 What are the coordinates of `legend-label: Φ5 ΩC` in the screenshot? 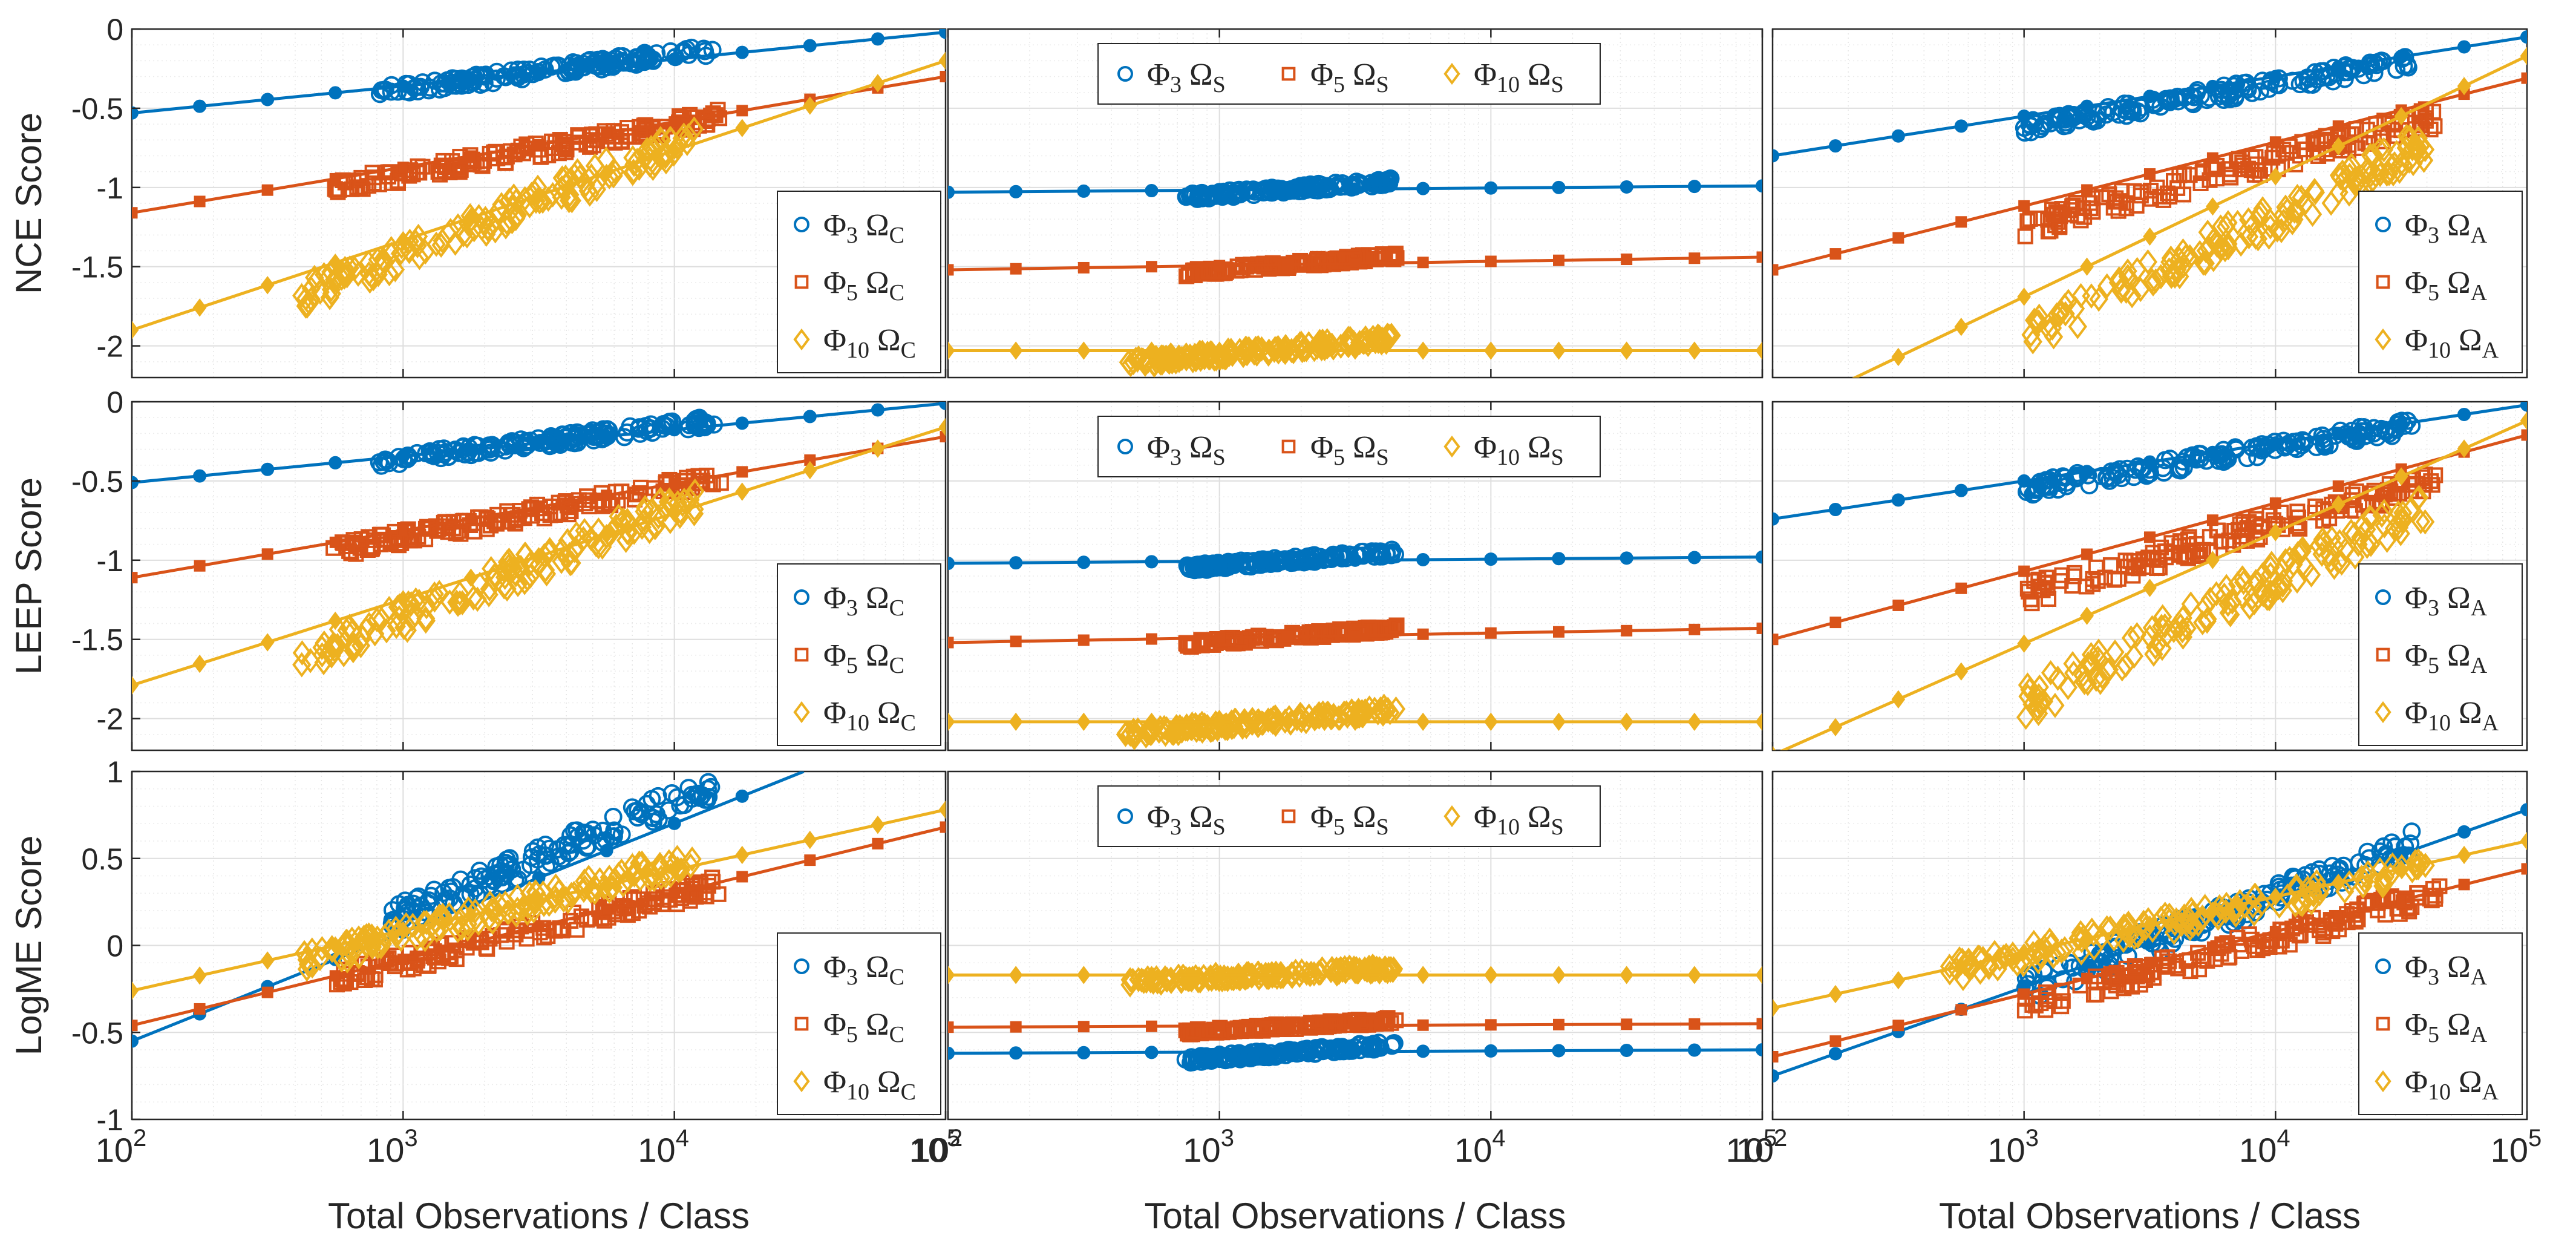 It's located at (863, 658).